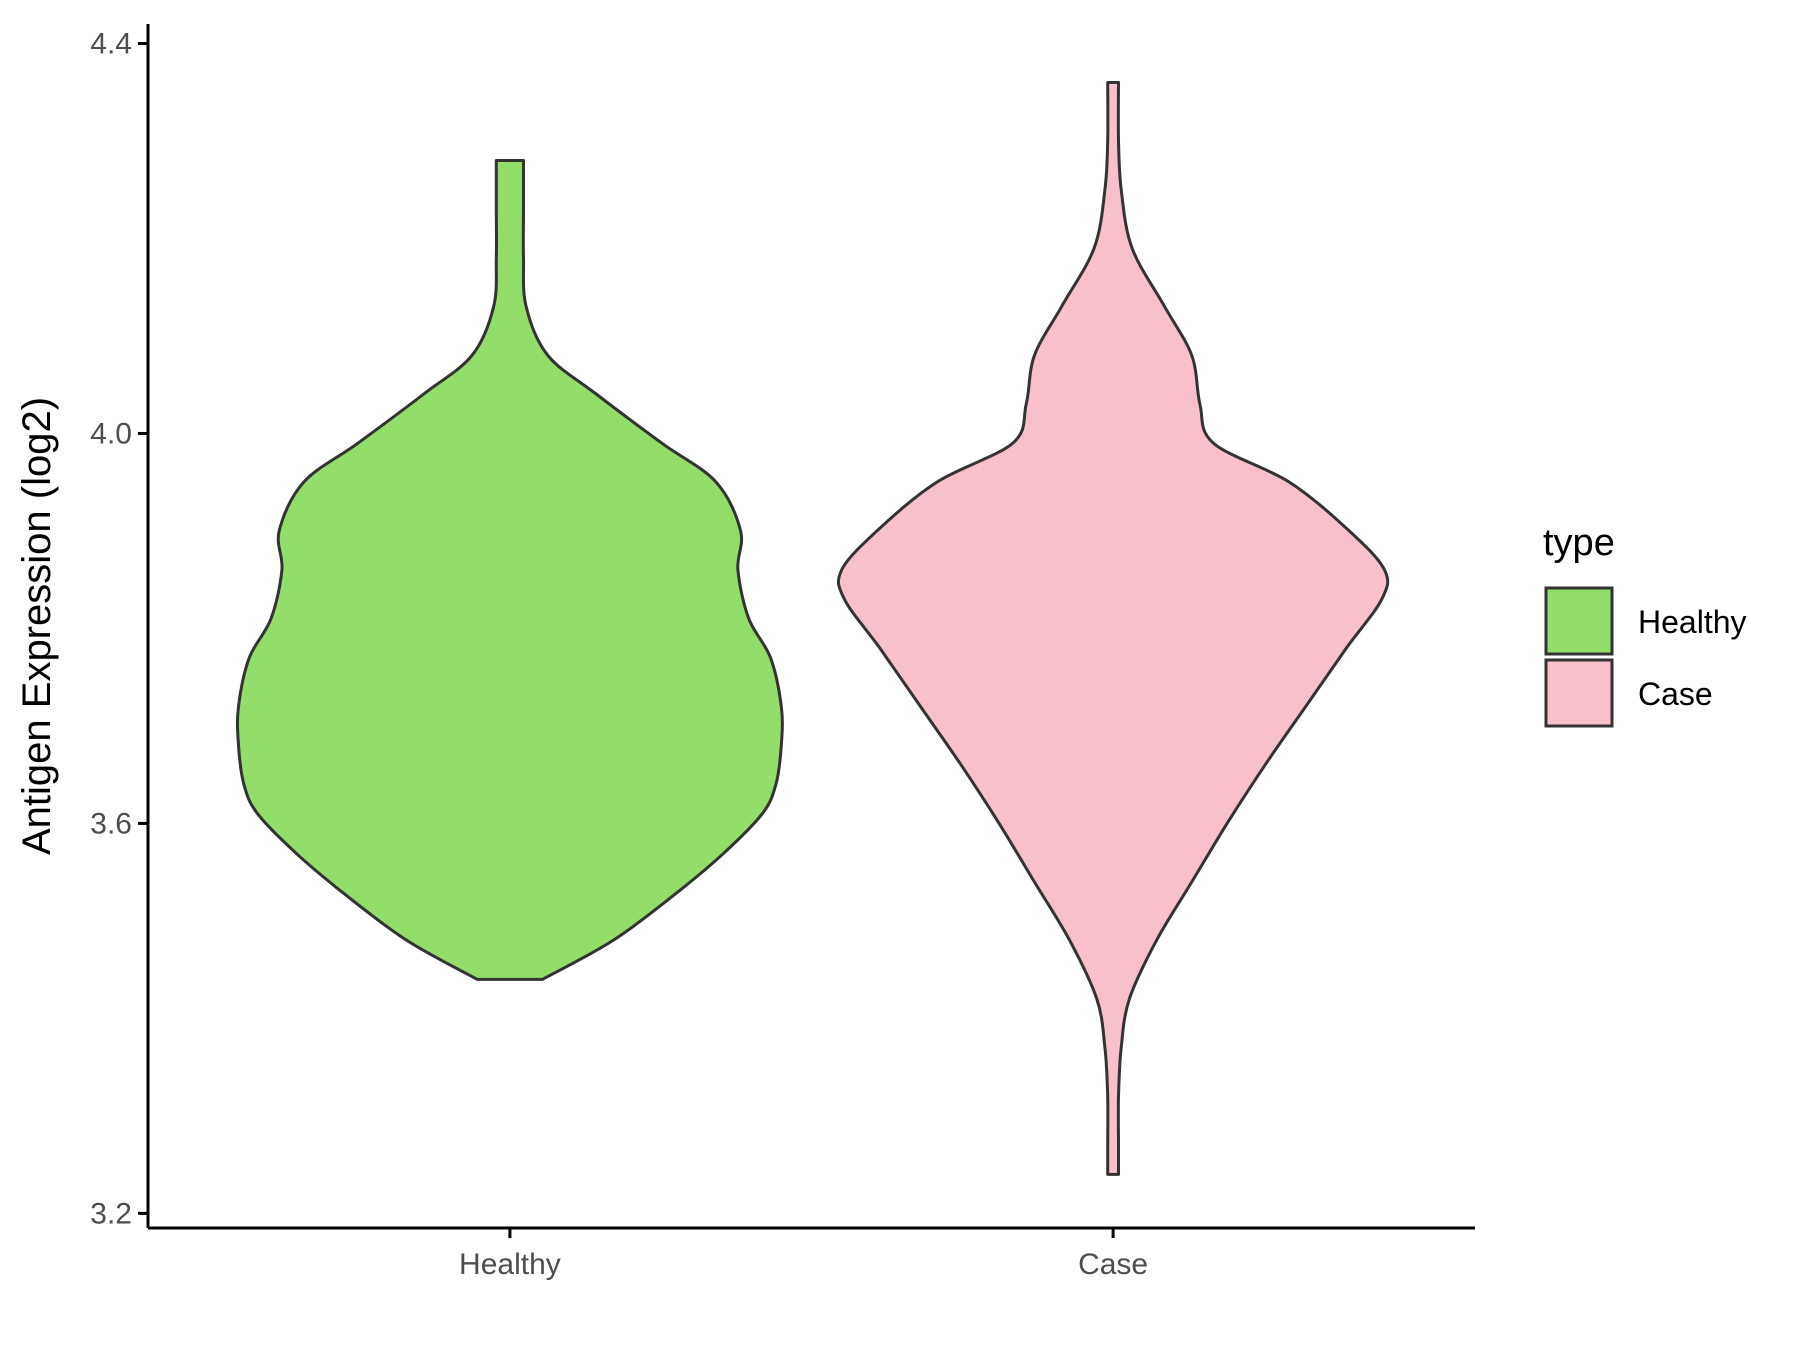  What do you see at coordinates (111, 433) in the screenshot?
I see `y-tick-label: 4.0` at bounding box center [111, 433].